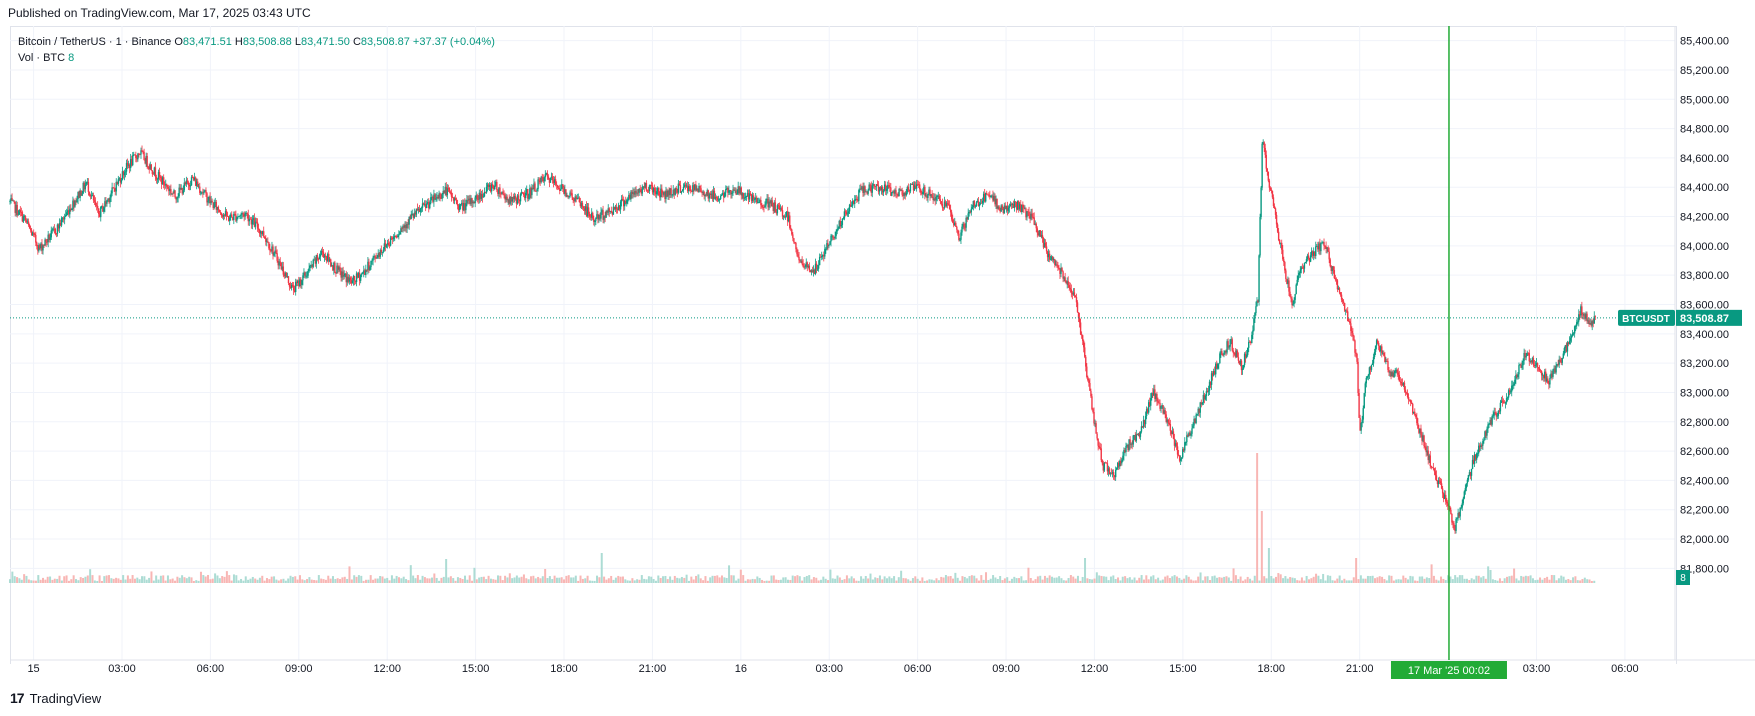 This screenshot has height=716, width=1755. What do you see at coordinates (55, 698) in the screenshot?
I see `tradingview-logo: 17 TradingView` at bounding box center [55, 698].